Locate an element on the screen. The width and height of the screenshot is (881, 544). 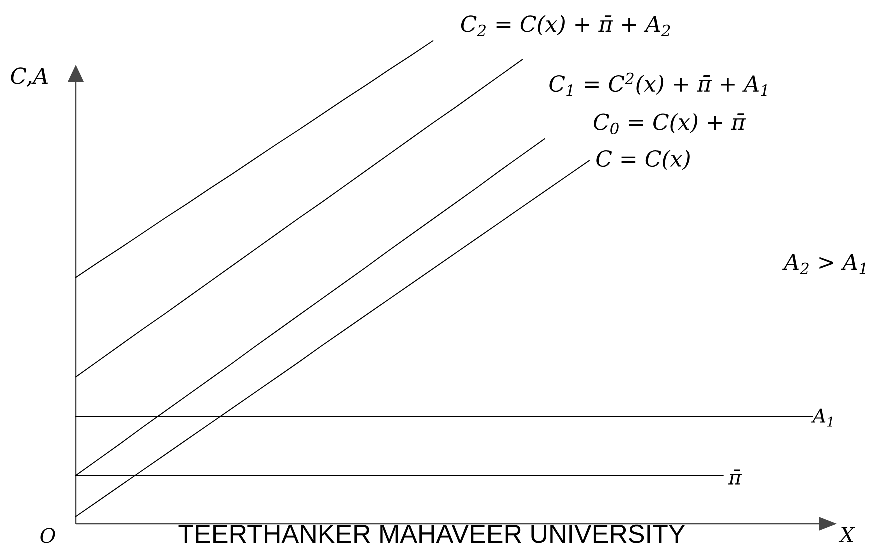
series-label: A$_{1}$ is located at coordinates (821, 417).